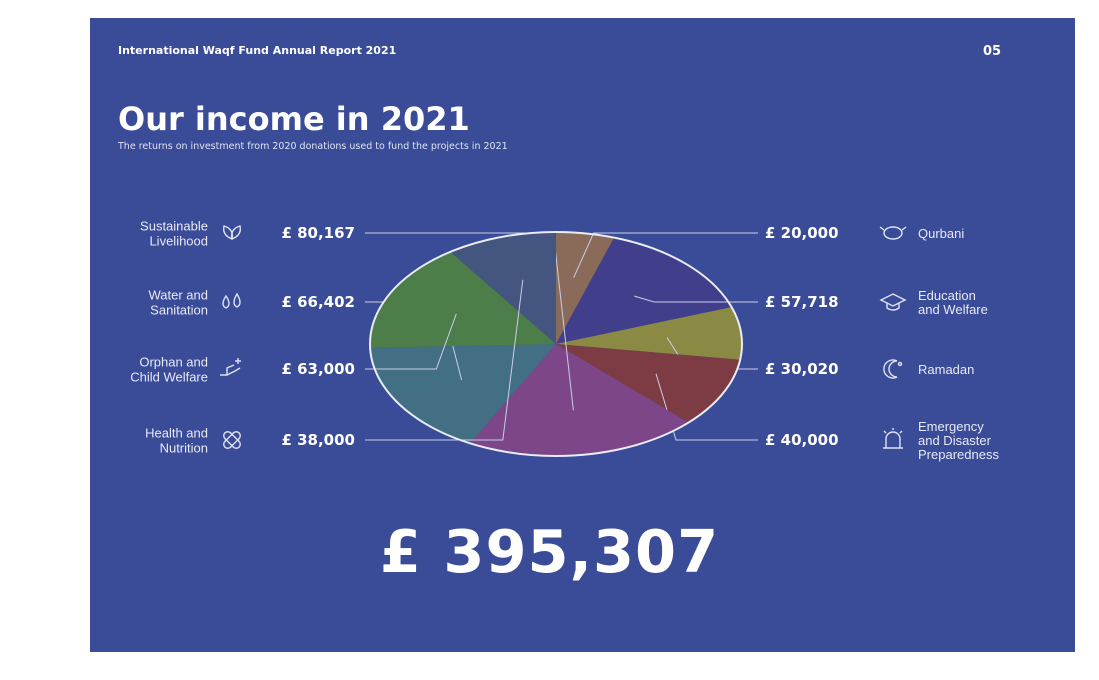 The image size is (1099, 680). Describe the element at coordinates (953, 309) in the screenshot. I see `slice-name: and Welfare` at that location.